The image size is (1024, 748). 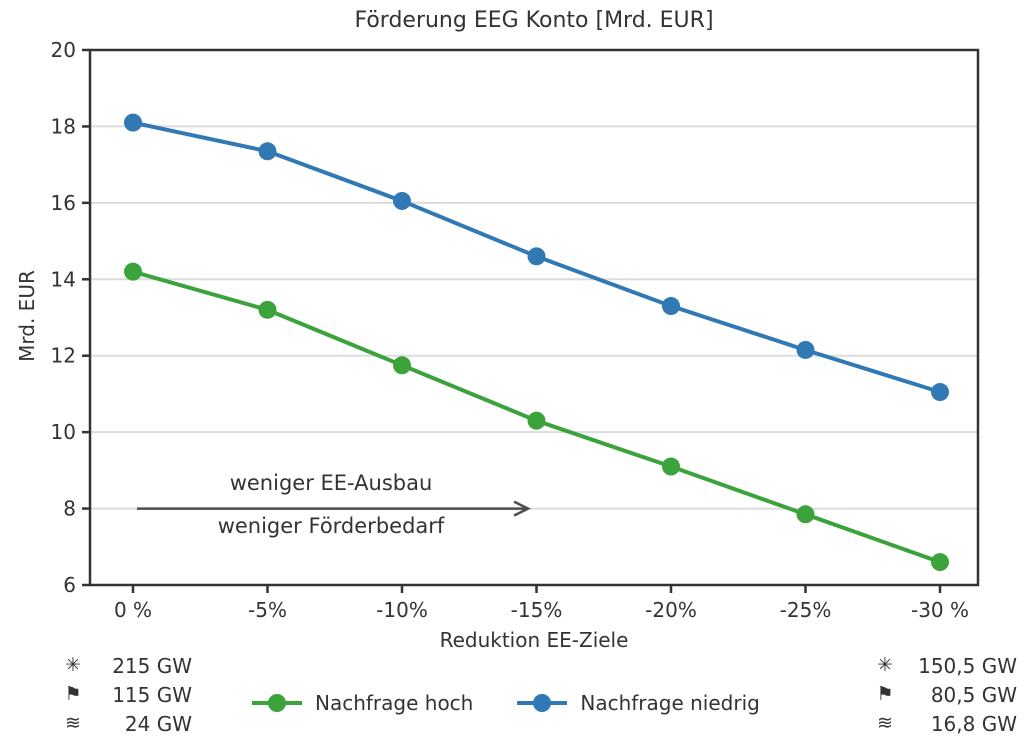 I want to click on legend-label: Nachfrage hoch, so click(x=394, y=703).